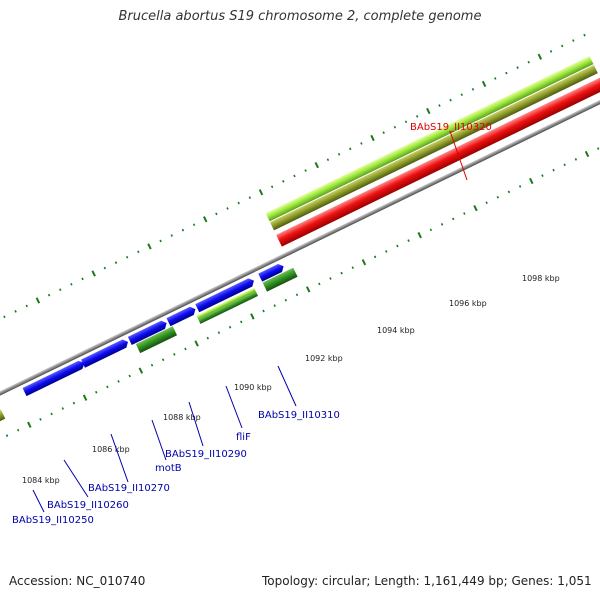  I want to click on gene-label-babs19-ii10310: BAbS19_II10310, so click(299, 415).